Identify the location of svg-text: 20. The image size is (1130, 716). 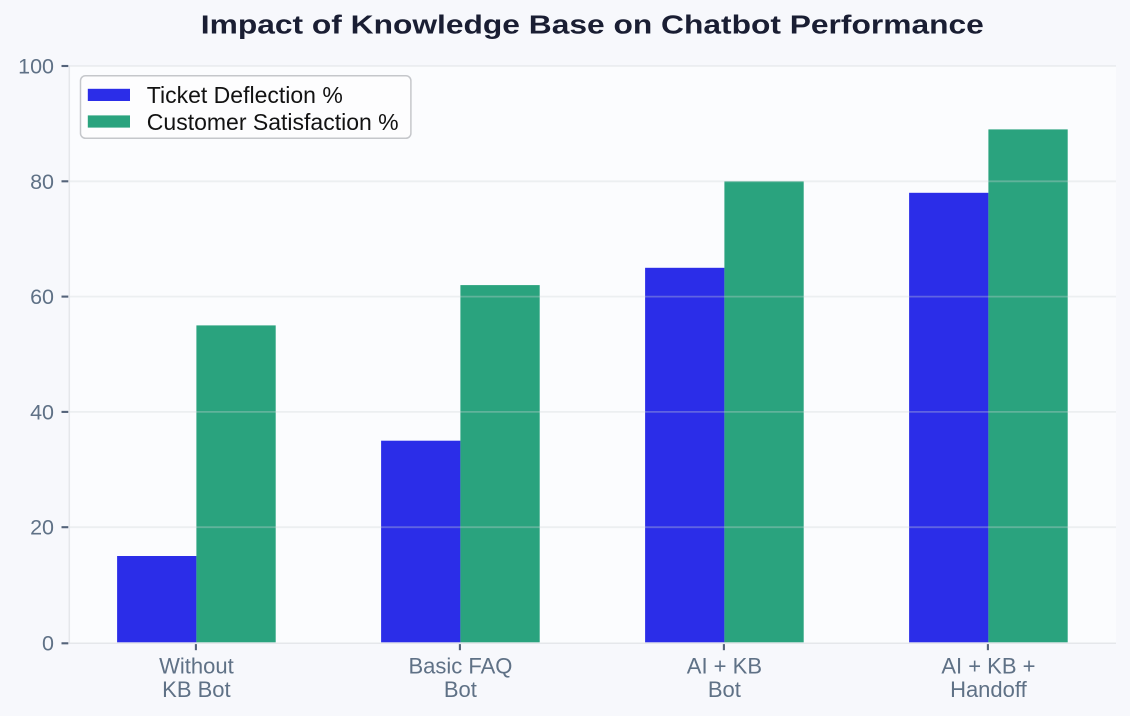
(42, 528).